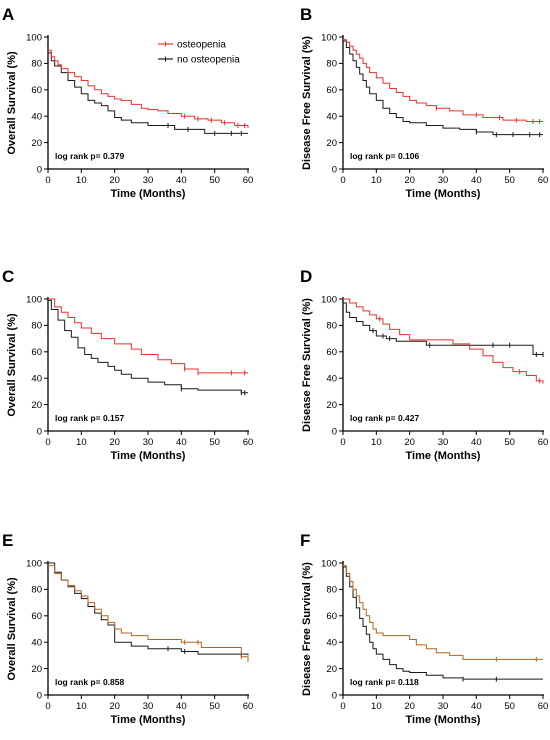  Describe the element at coordinates (7, 540) in the screenshot. I see `panel-letter: E` at that location.